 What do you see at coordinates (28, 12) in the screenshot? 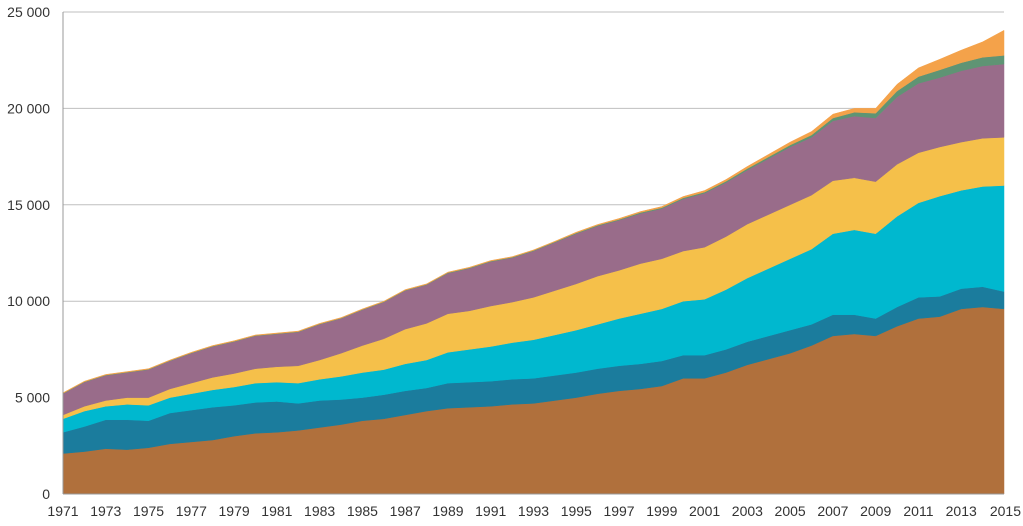
I see `y-tick-label: 25 000` at bounding box center [28, 12].